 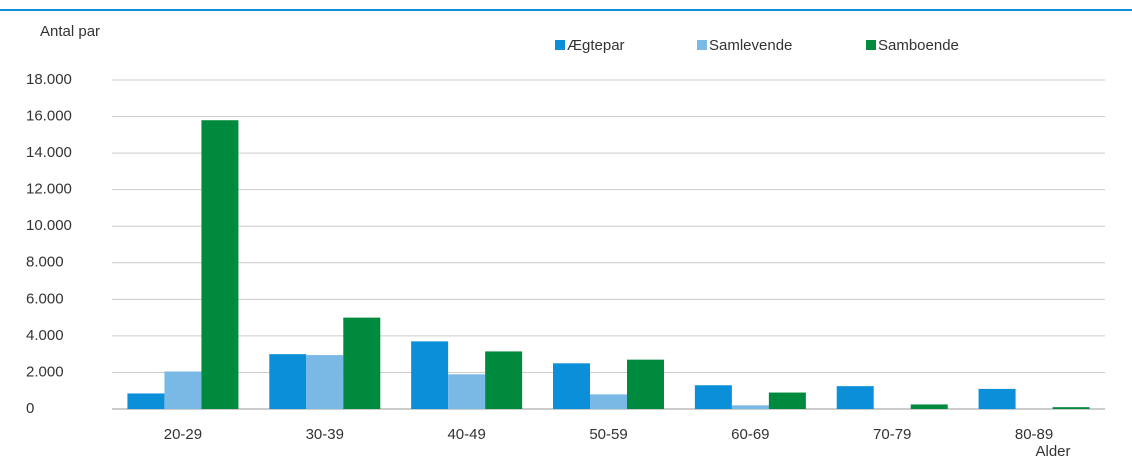 I want to click on x-axis-label: Alder, so click(x=1052, y=451).